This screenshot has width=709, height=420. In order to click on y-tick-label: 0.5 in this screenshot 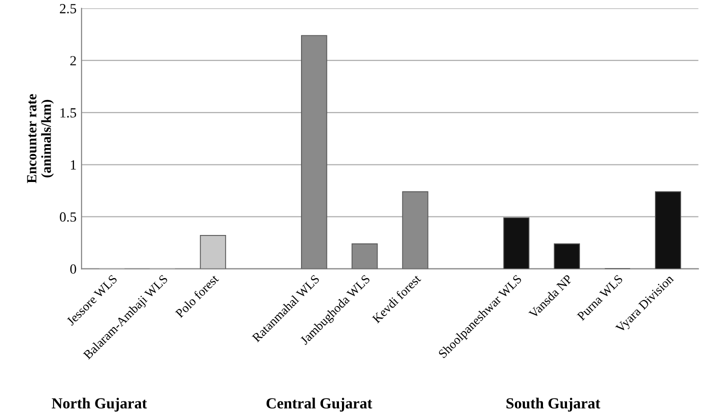, I will do `click(68, 217)`.